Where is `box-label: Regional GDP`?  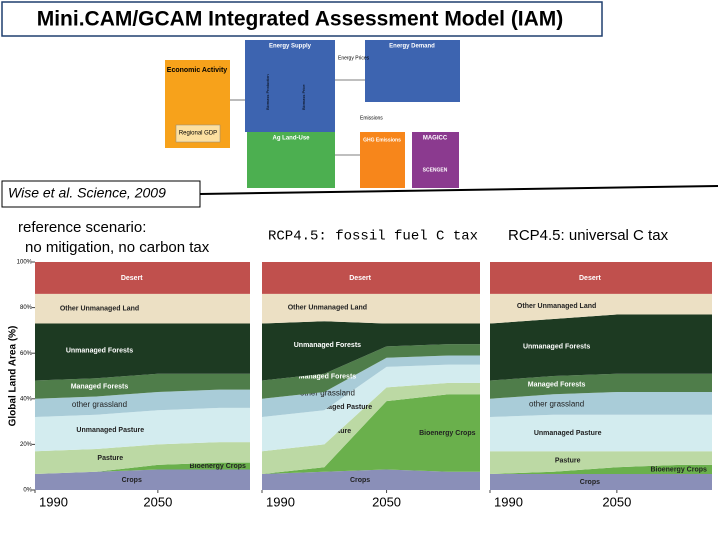
box-label: Regional GDP is located at coordinates (198, 134).